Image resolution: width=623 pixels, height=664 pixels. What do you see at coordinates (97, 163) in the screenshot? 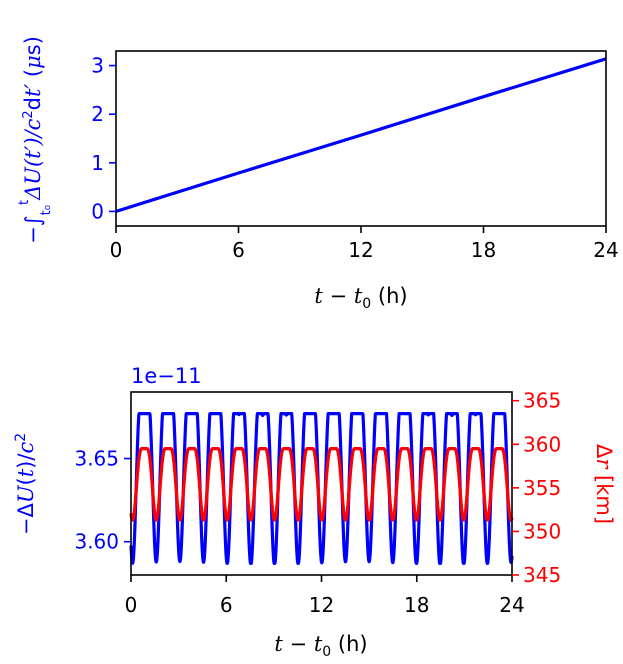
I see `top-y-tick-label: 1` at bounding box center [97, 163].